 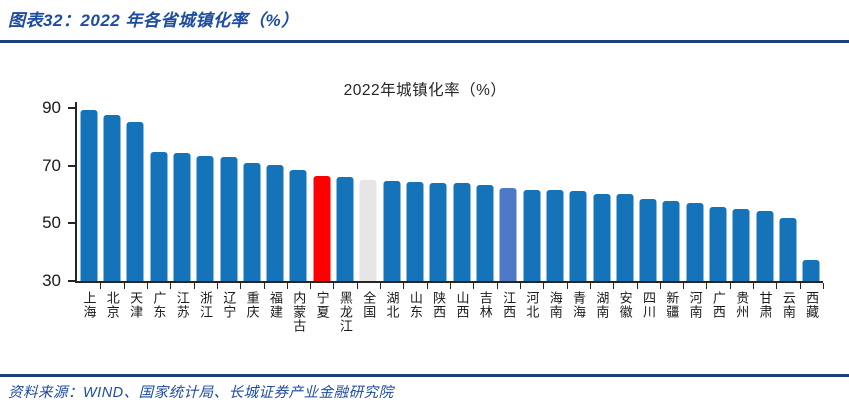 What do you see at coordinates (415, 305) in the screenshot?
I see `x-axis-label: 山东` at bounding box center [415, 305].